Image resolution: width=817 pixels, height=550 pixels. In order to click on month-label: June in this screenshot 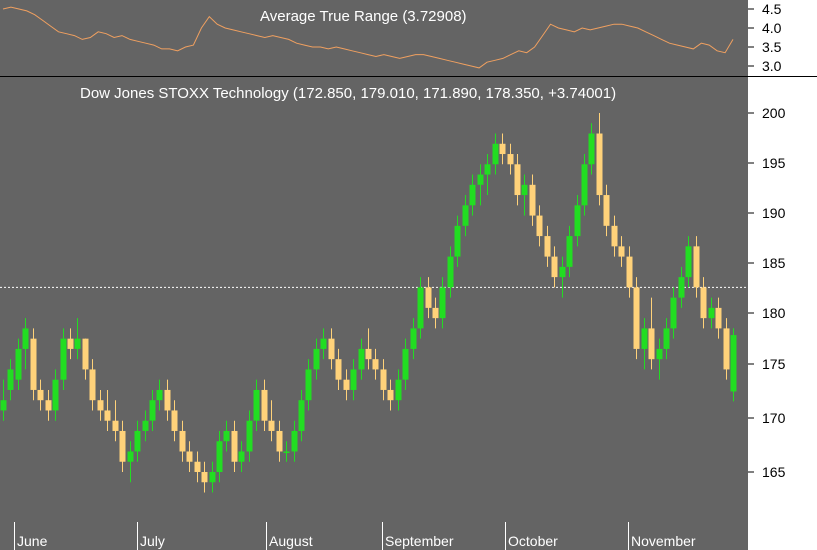, I will do `click(32, 541)`.